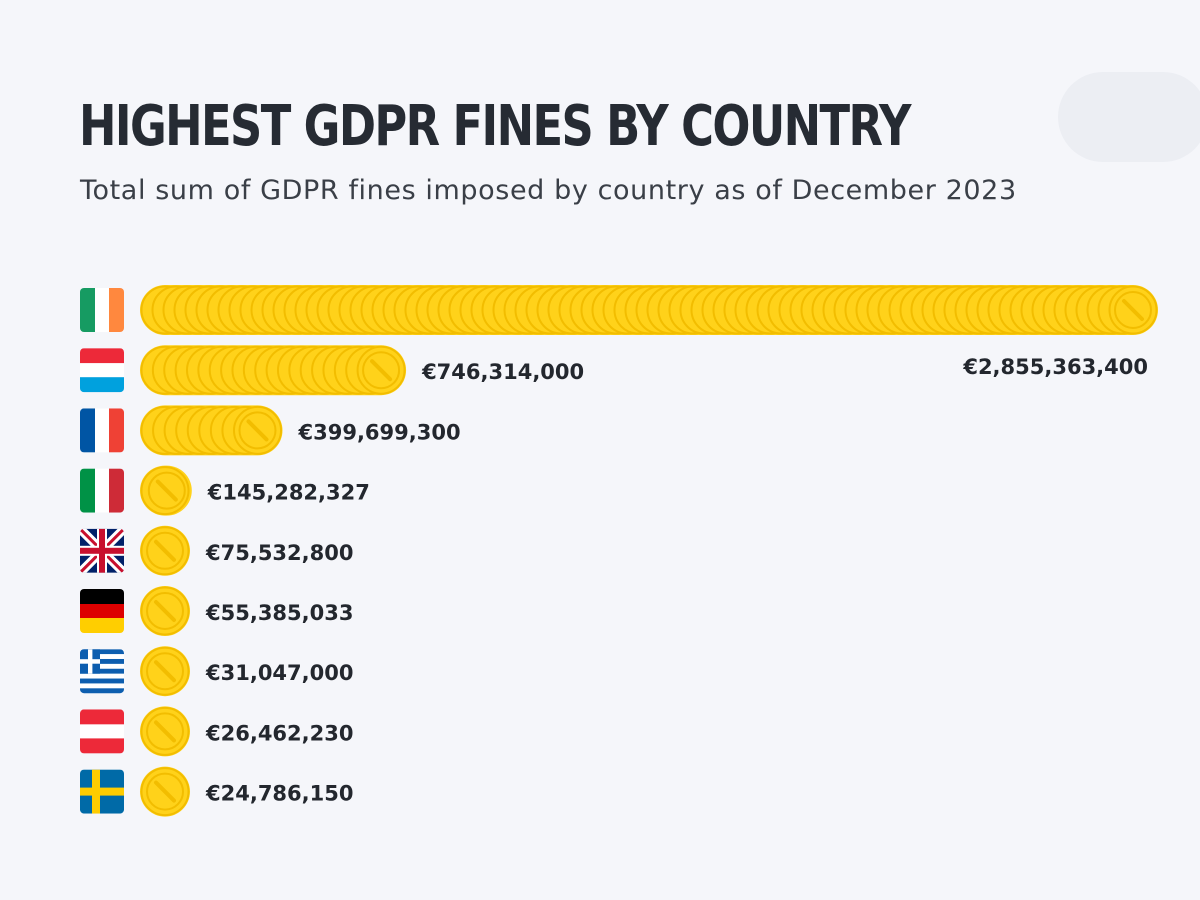 Image resolution: width=1200 pixels, height=900 pixels. What do you see at coordinates (102, 370) in the screenshot?
I see `luxembourg-flag` at bounding box center [102, 370].